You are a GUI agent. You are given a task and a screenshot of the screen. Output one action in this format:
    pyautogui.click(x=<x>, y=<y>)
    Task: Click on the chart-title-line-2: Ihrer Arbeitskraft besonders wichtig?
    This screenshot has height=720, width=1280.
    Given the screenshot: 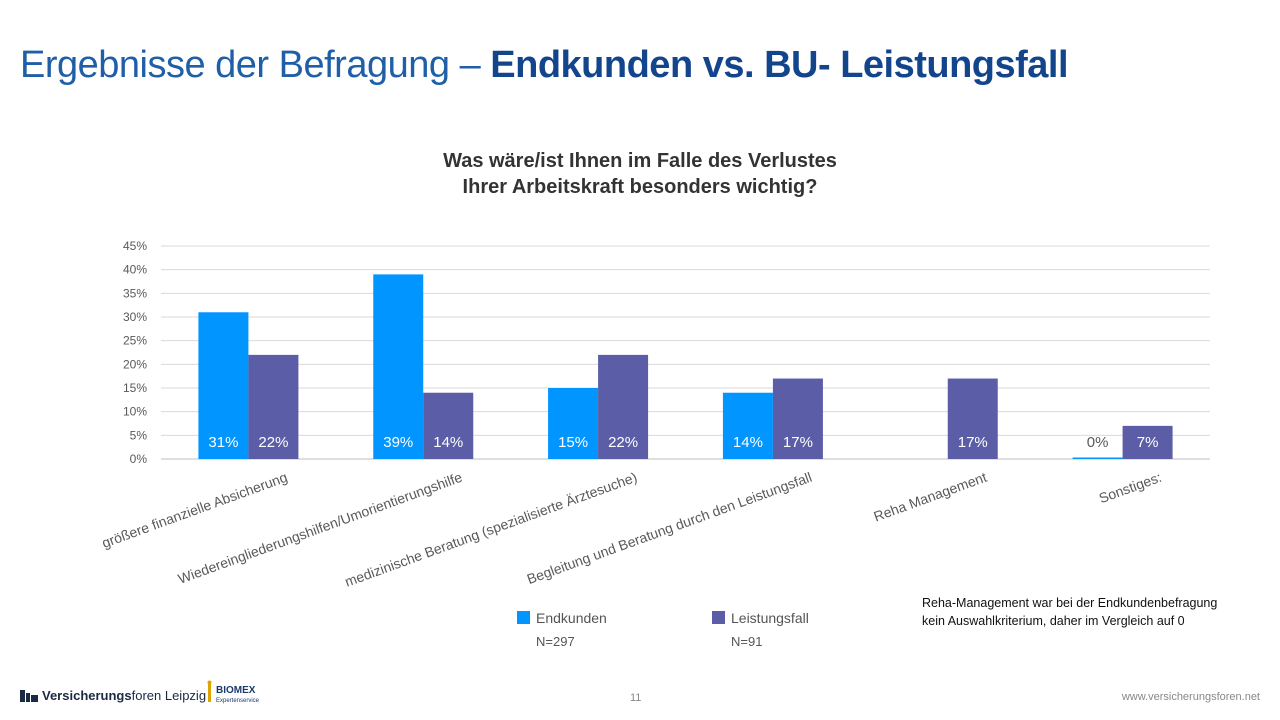 What is the action you would take?
    pyautogui.click(x=640, y=187)
    